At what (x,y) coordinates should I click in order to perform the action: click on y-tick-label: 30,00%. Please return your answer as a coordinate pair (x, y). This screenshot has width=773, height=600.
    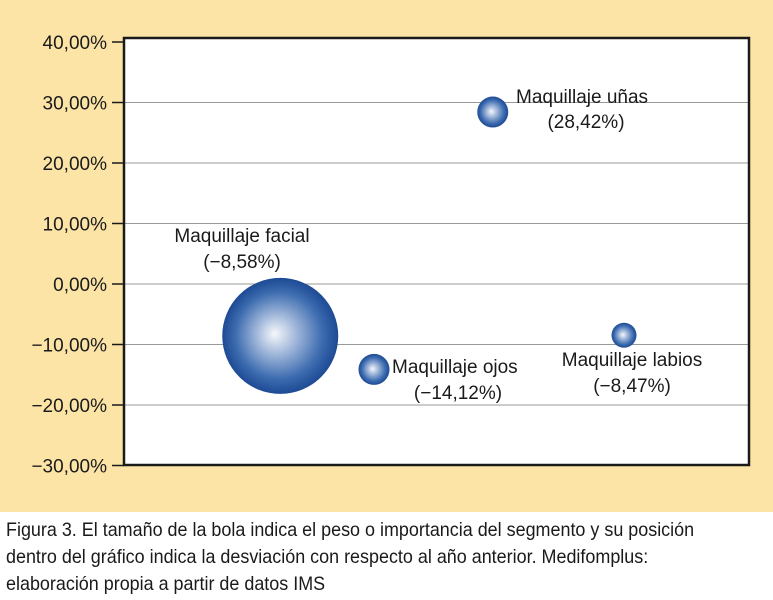
    Looking at the image, I should click on (75, 104).